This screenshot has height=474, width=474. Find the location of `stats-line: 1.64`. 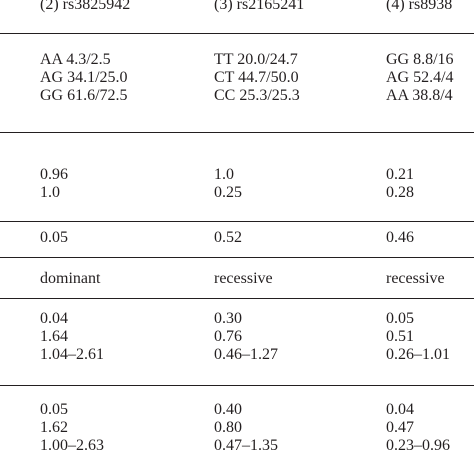

stats-line: 1.64 is located at coordinates (54, 336).